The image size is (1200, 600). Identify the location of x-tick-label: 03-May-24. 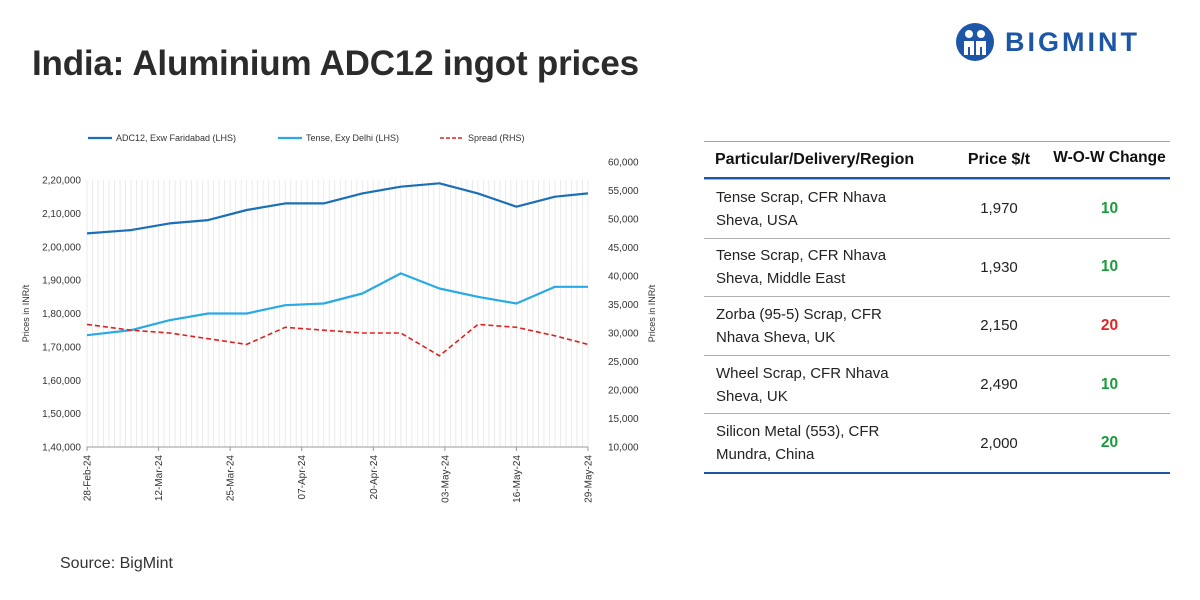
(445, 479).